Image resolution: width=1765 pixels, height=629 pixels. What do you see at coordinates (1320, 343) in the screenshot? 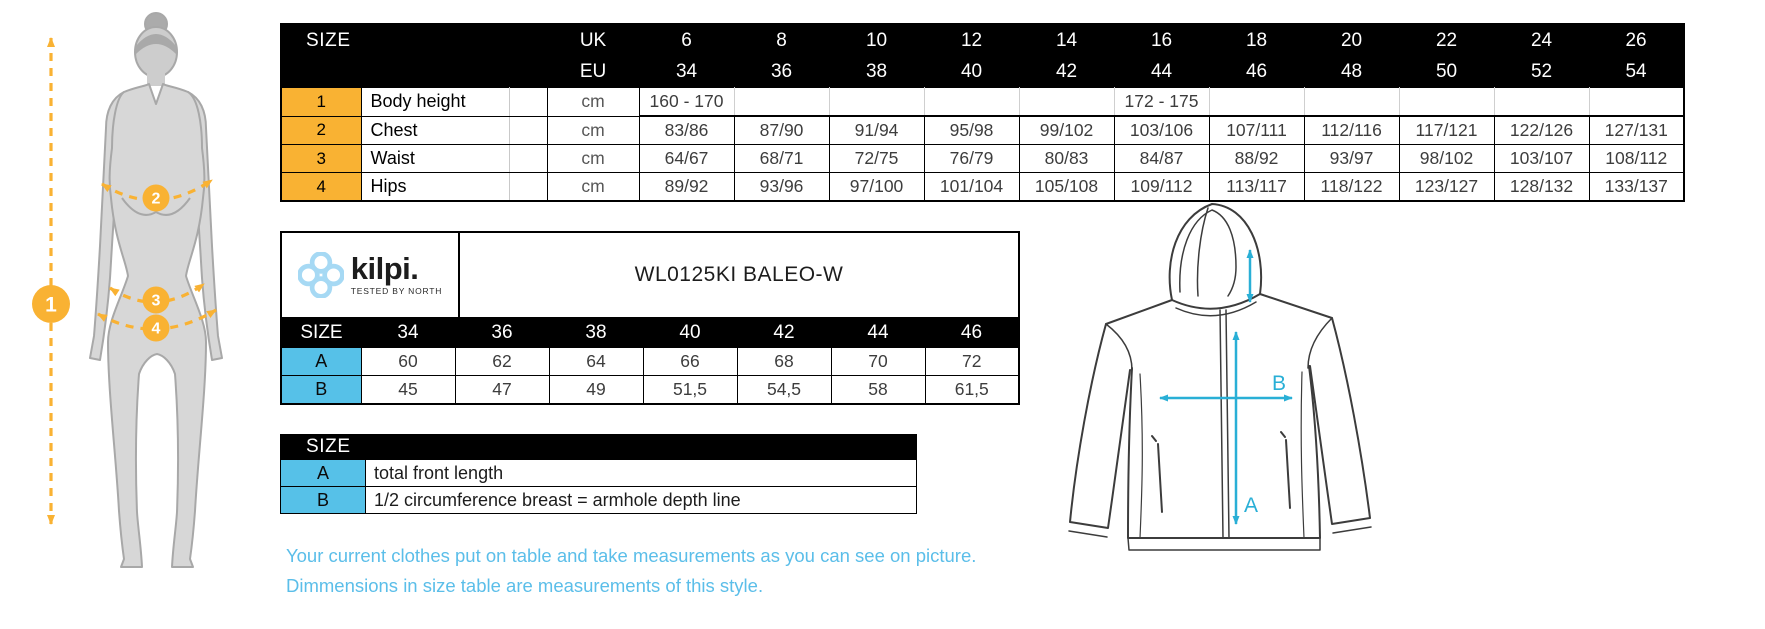
I see `right-armhole-seam` at bounding box center [1320, 343].